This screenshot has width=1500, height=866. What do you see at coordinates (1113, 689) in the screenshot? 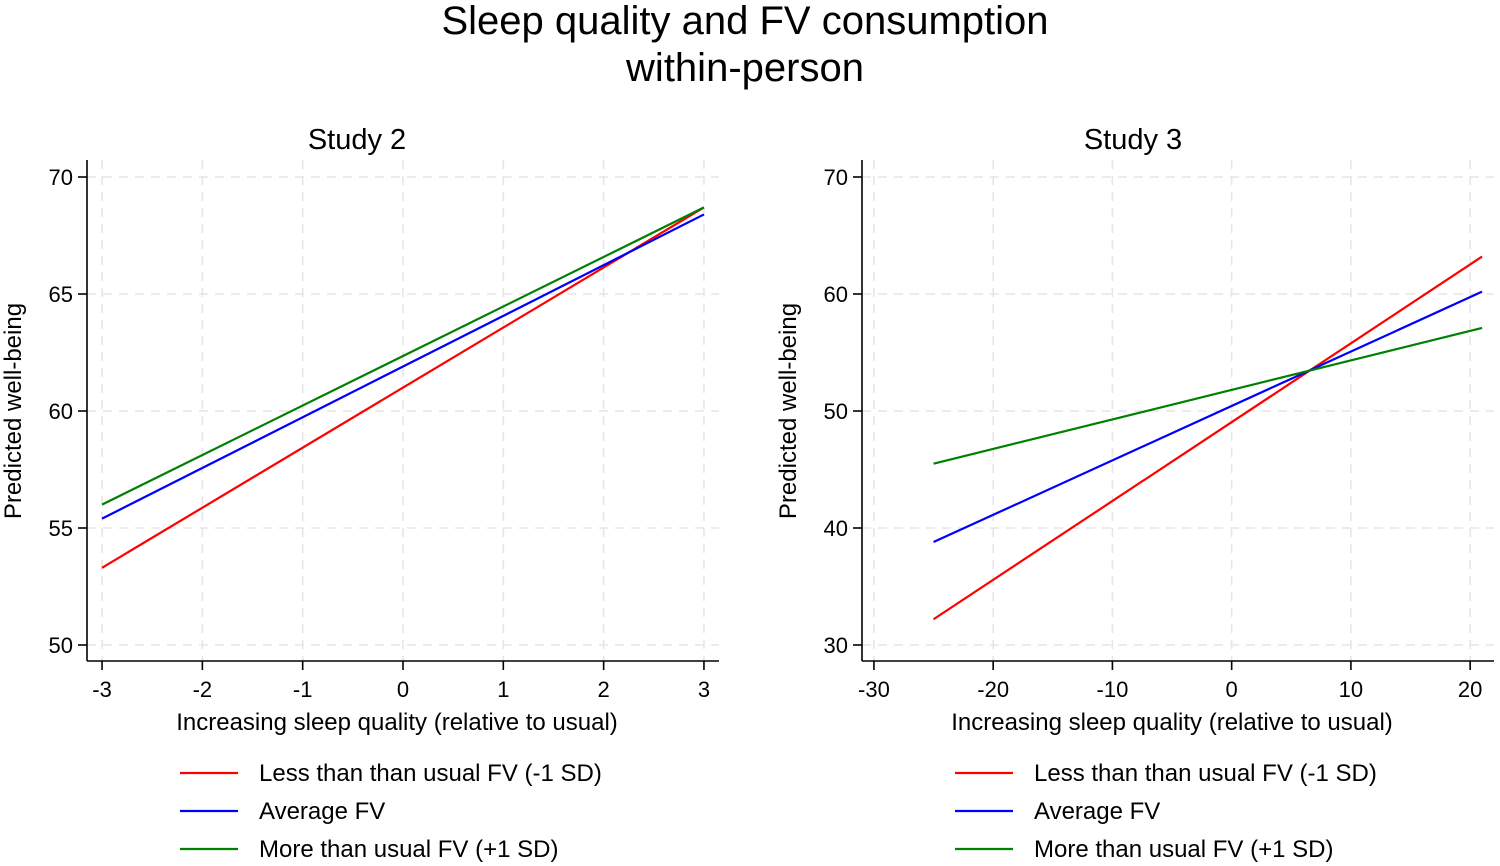
I see `x-tick-label: -10` at bounding box center [1113, 689].